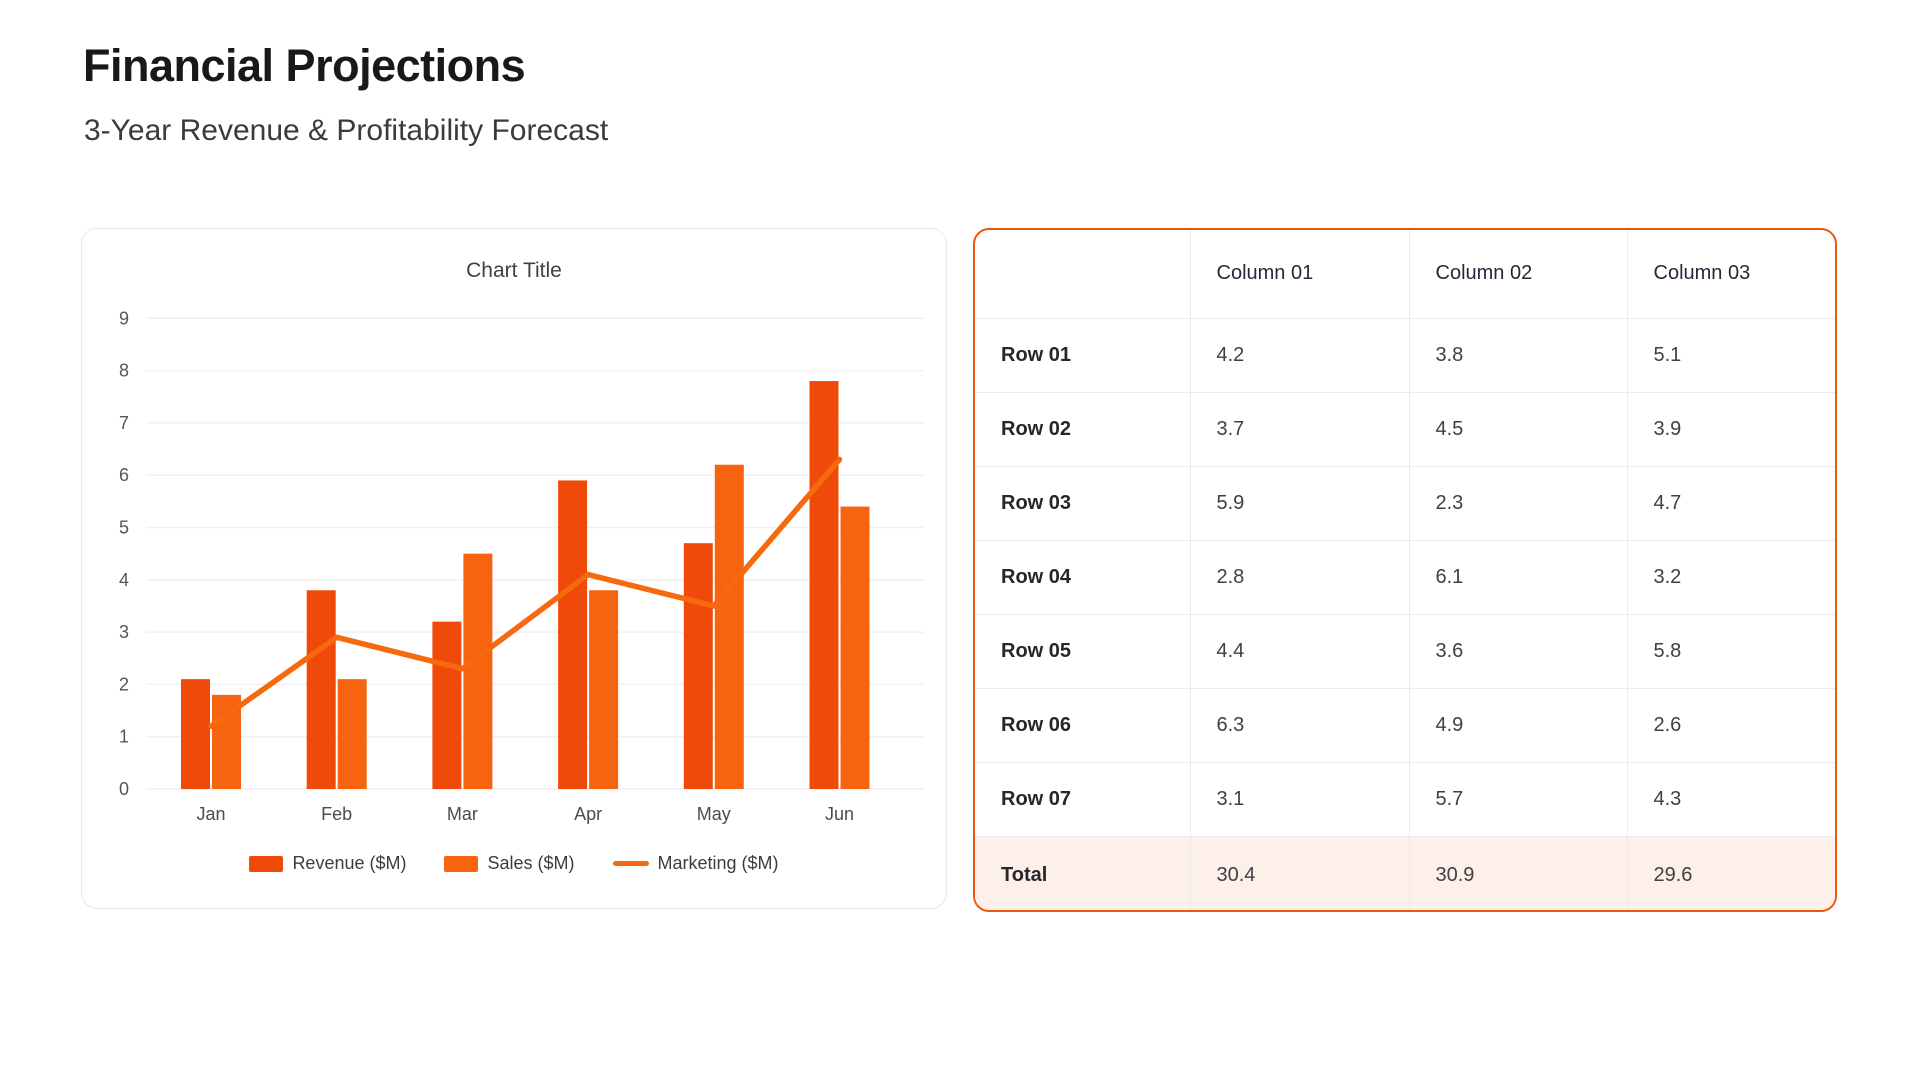 This screenshot has width=1920, height=1080. I want to click on y-tick-label: 3, so click(124, 632).